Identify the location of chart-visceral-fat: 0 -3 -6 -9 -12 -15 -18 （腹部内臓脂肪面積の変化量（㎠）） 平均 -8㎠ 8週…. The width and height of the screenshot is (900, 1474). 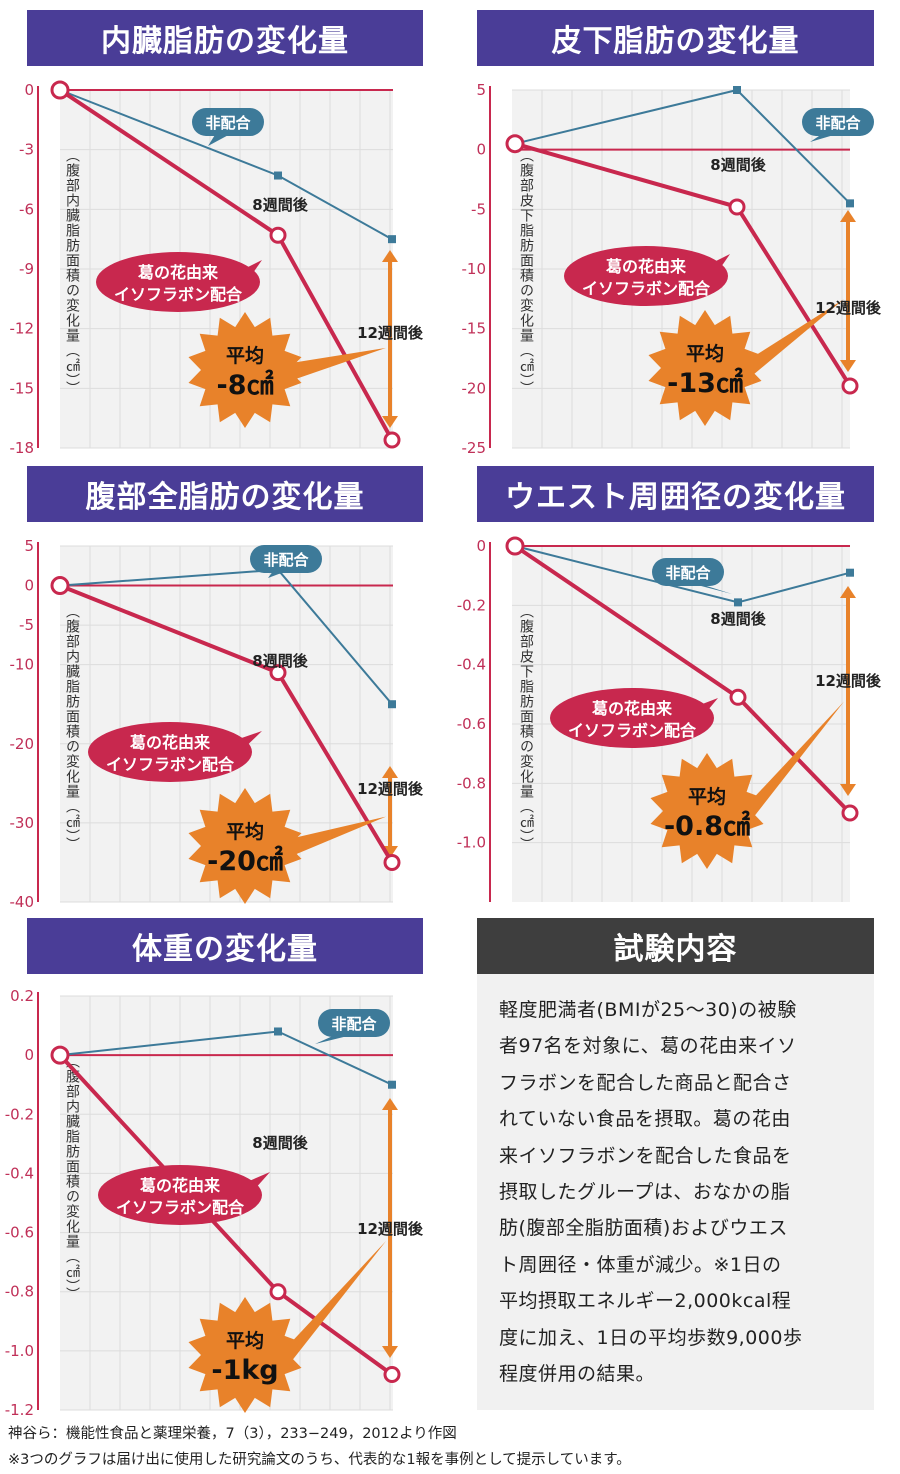
(225, 270).